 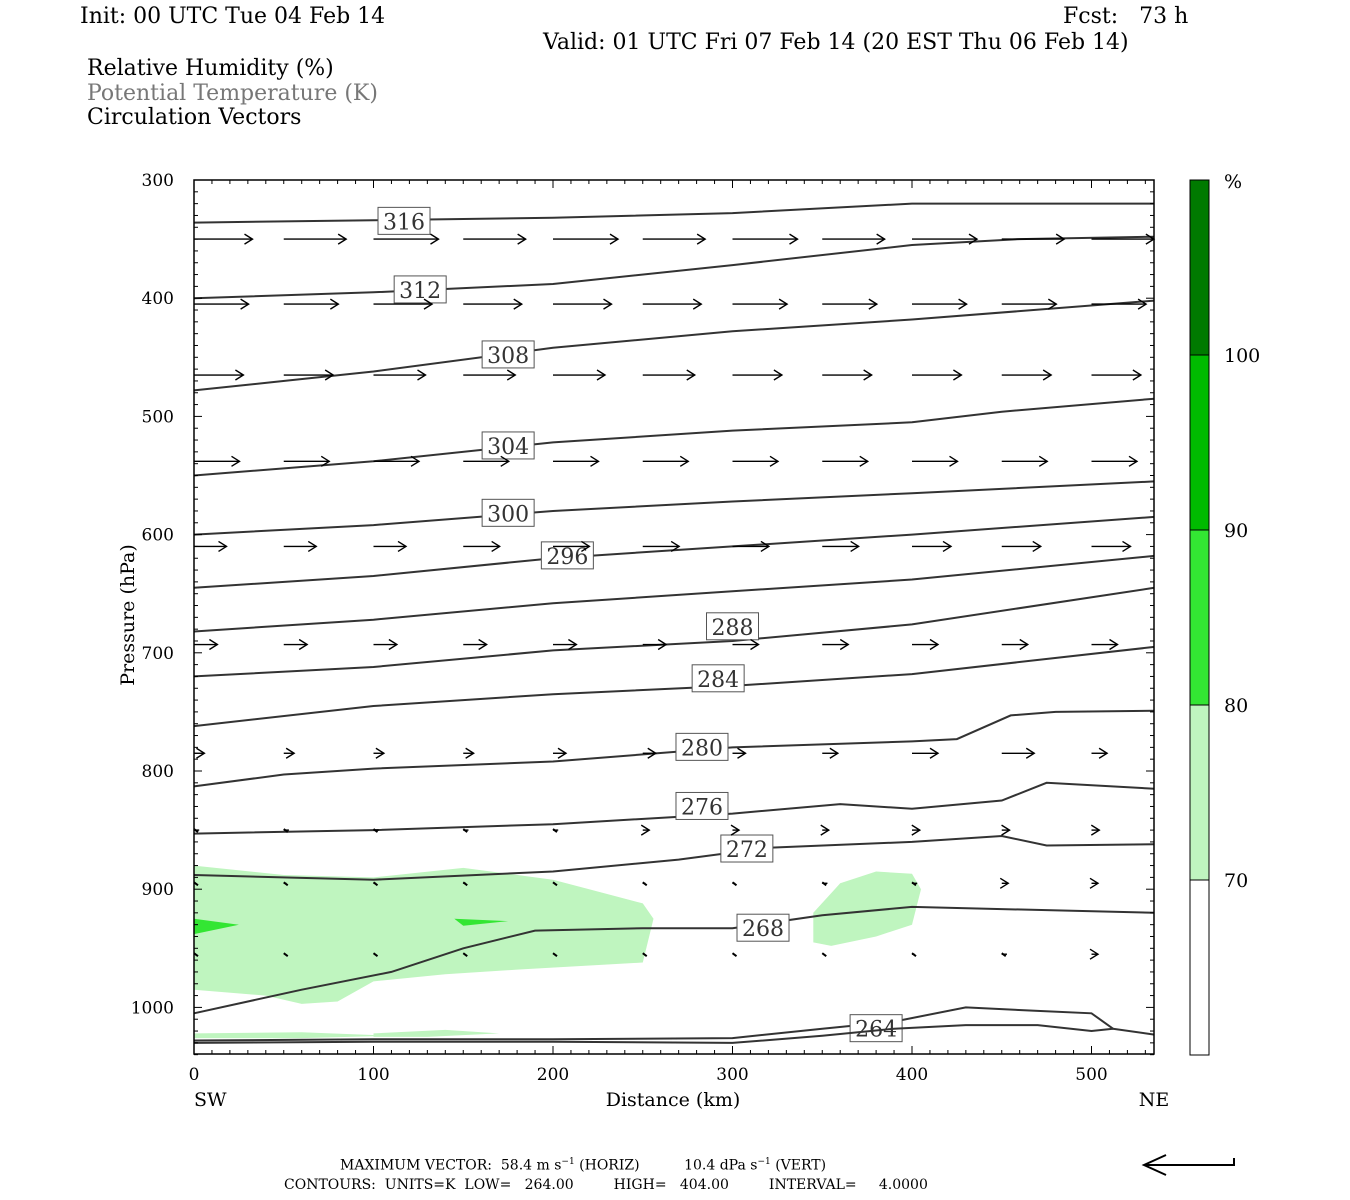 What do you see at coordinates (128, 615) in the screenshot?
I see `y-axis-label: Pressure (hPa)` at bounding box center [128, 615].